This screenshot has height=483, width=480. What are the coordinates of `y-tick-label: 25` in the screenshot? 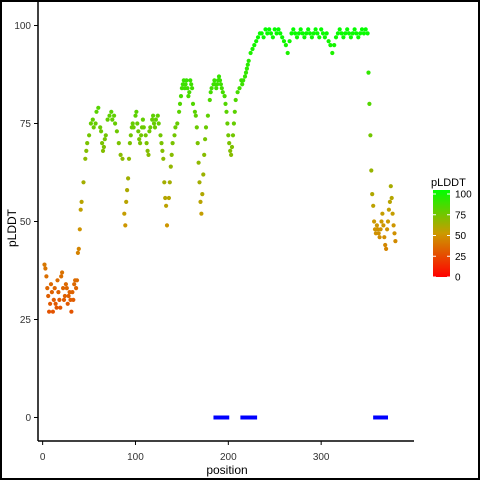 It's located at (26, 320).